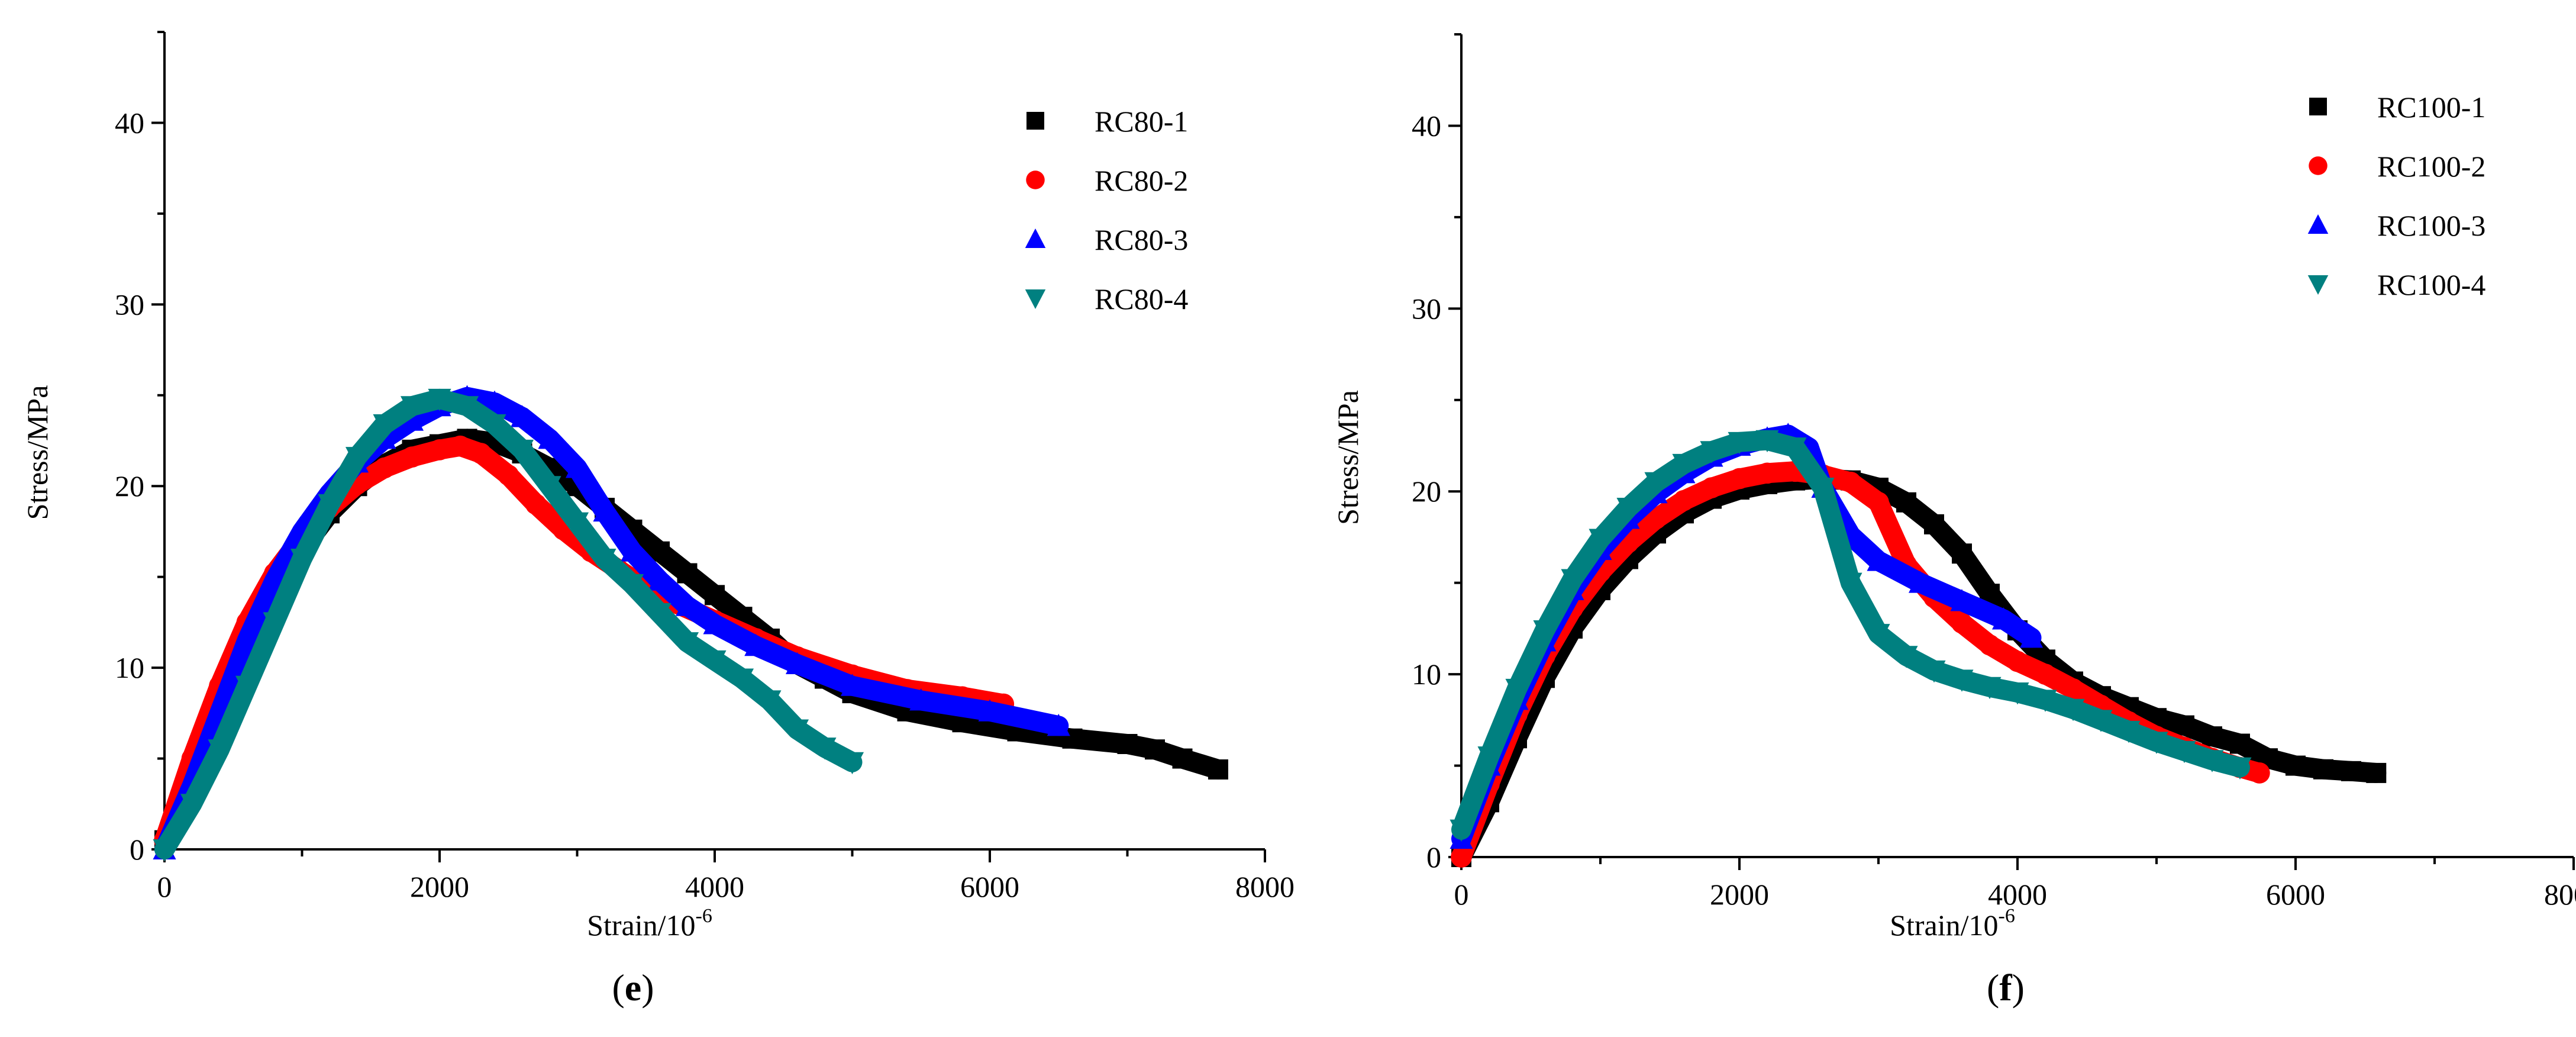 This screenshot has width=2576, height=1037. I want to click on x-axis-label: Strain/10-6, so click(649, 923).